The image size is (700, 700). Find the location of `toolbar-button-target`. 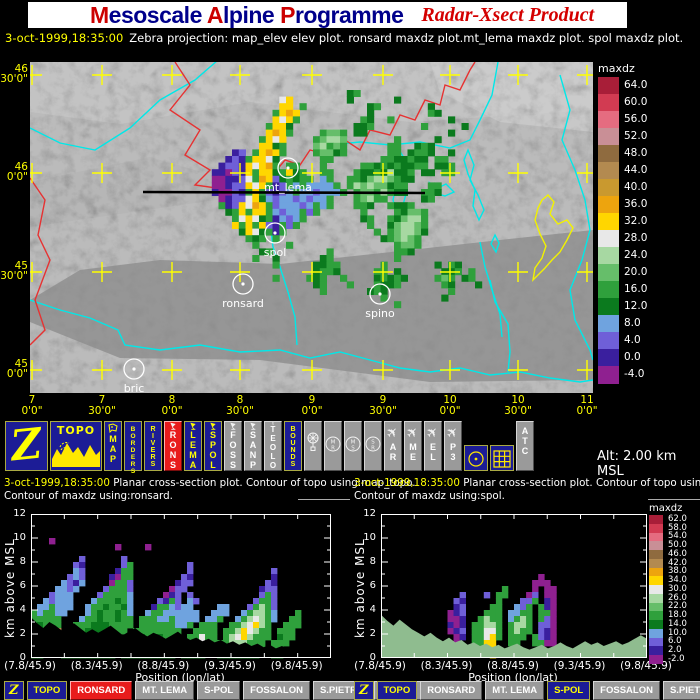

toolbar-button-target is located at coordinates (476, 458).